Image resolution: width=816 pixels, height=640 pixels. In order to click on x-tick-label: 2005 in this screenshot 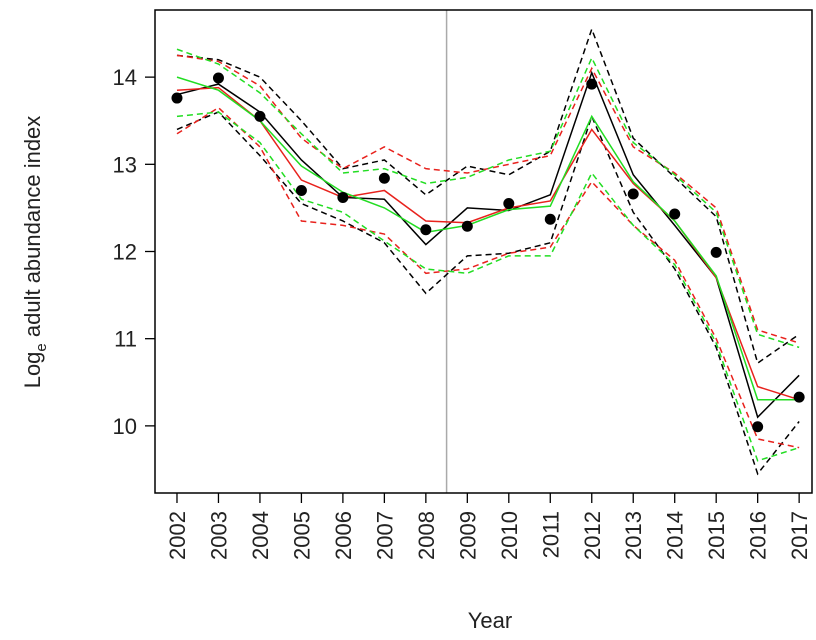, I will do `click(301, 535)`.